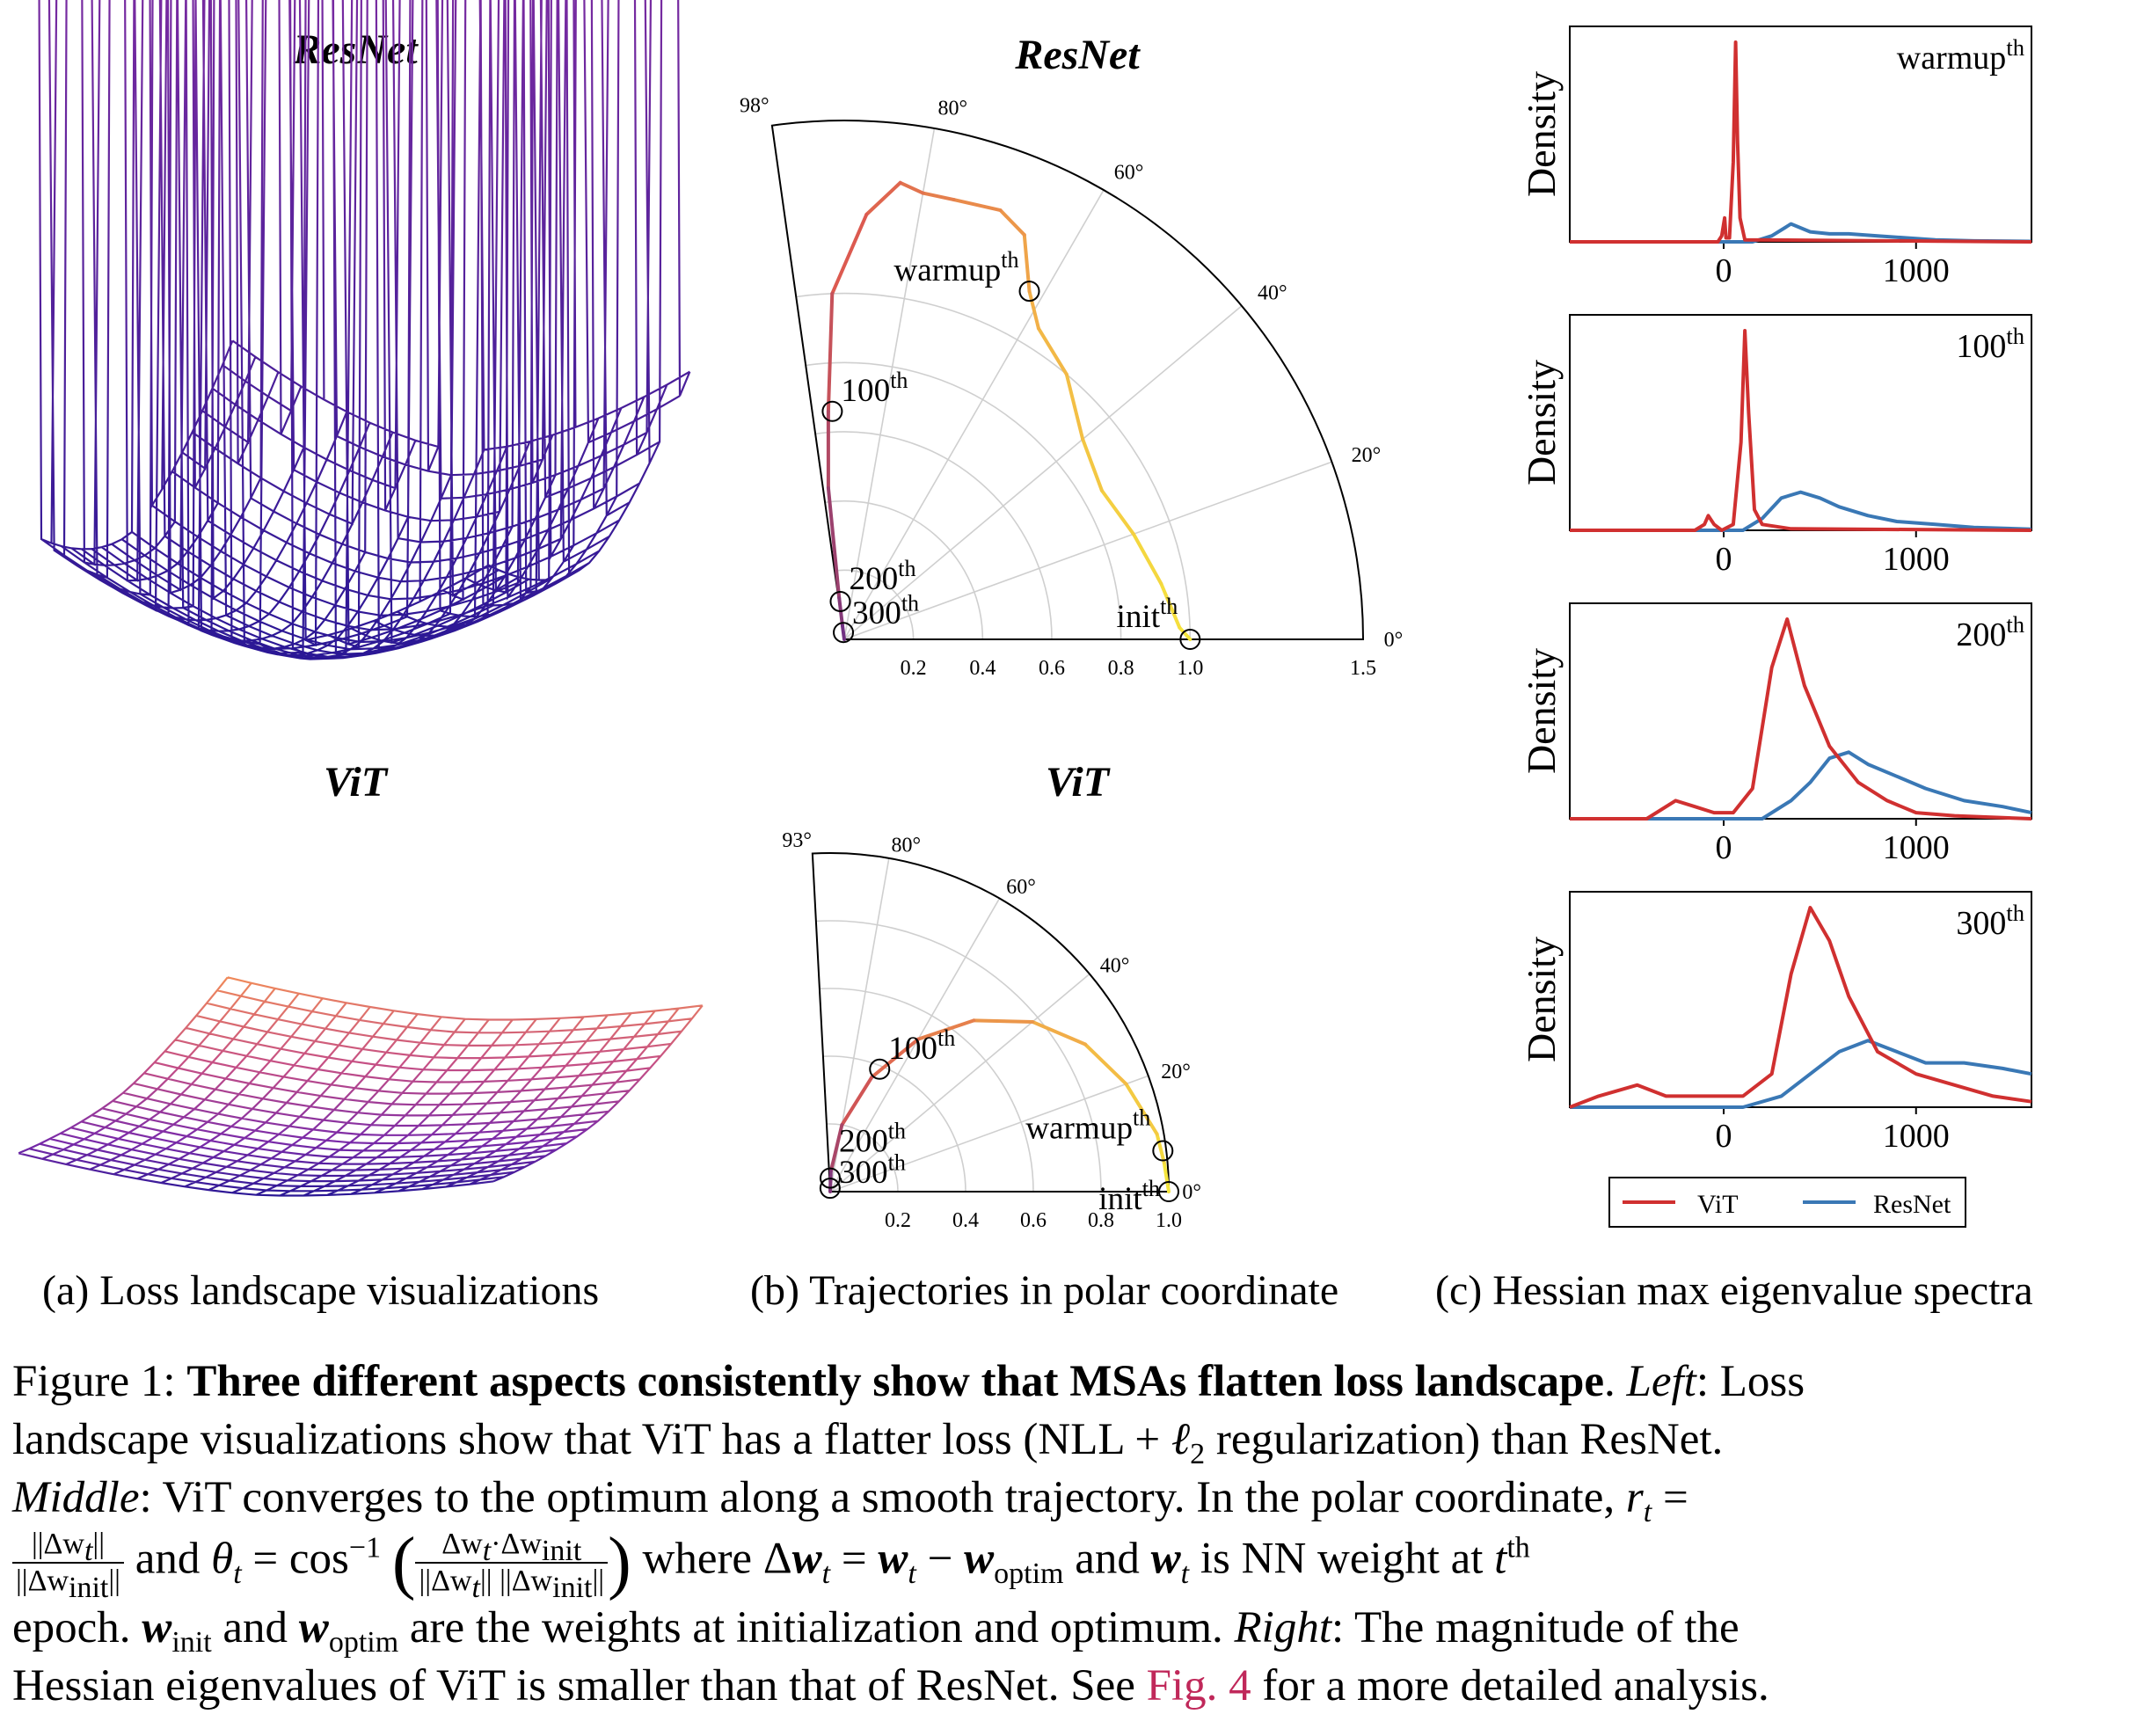  I want to click on polar-frame, so click(1067, 380).